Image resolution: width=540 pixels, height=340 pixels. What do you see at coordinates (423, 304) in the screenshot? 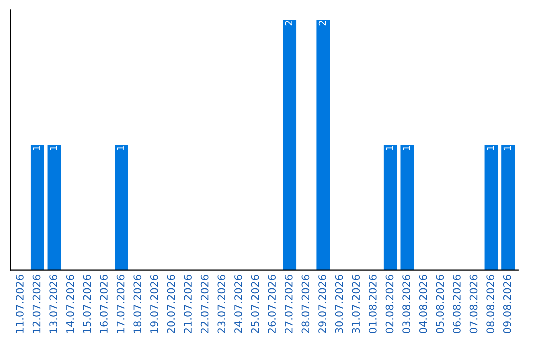
I see `x-tick-label: 04.08.2026` at bounding box center [423, 304].